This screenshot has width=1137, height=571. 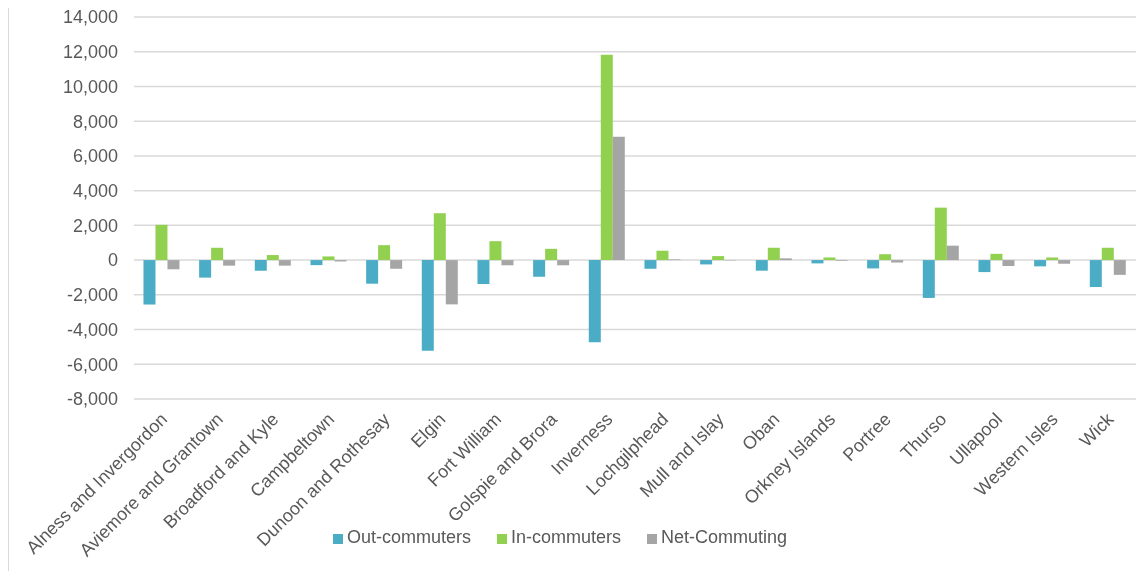 I want to click on legend-label: In-commuters, so click(x=566, y=537).